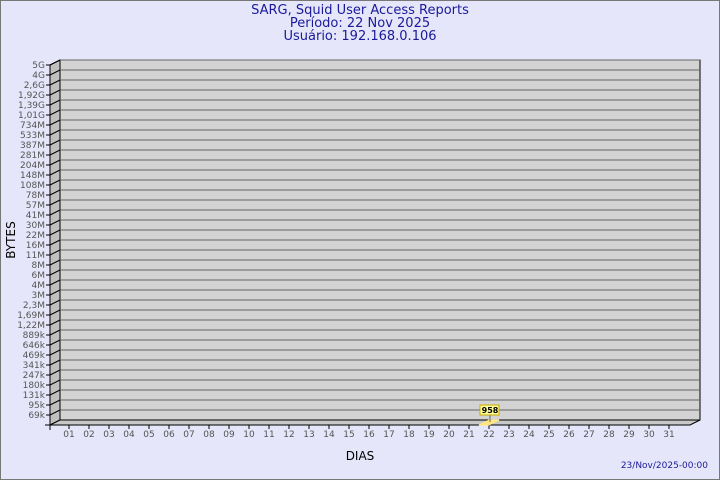  What do you see at coordinates (668, 435) in the screenshot?
I see `x-tick-label: 31` at bounding box center [668, 435].